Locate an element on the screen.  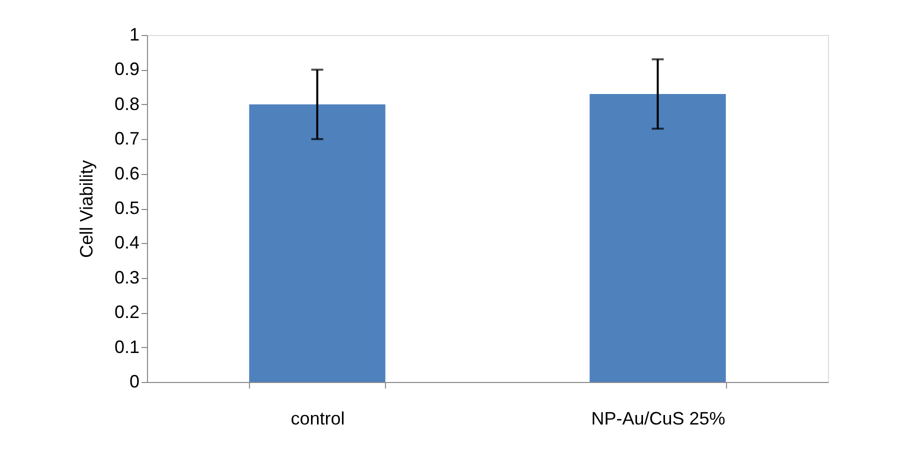
y-tick-label: 0.7 is located at coordinates (127, 138).